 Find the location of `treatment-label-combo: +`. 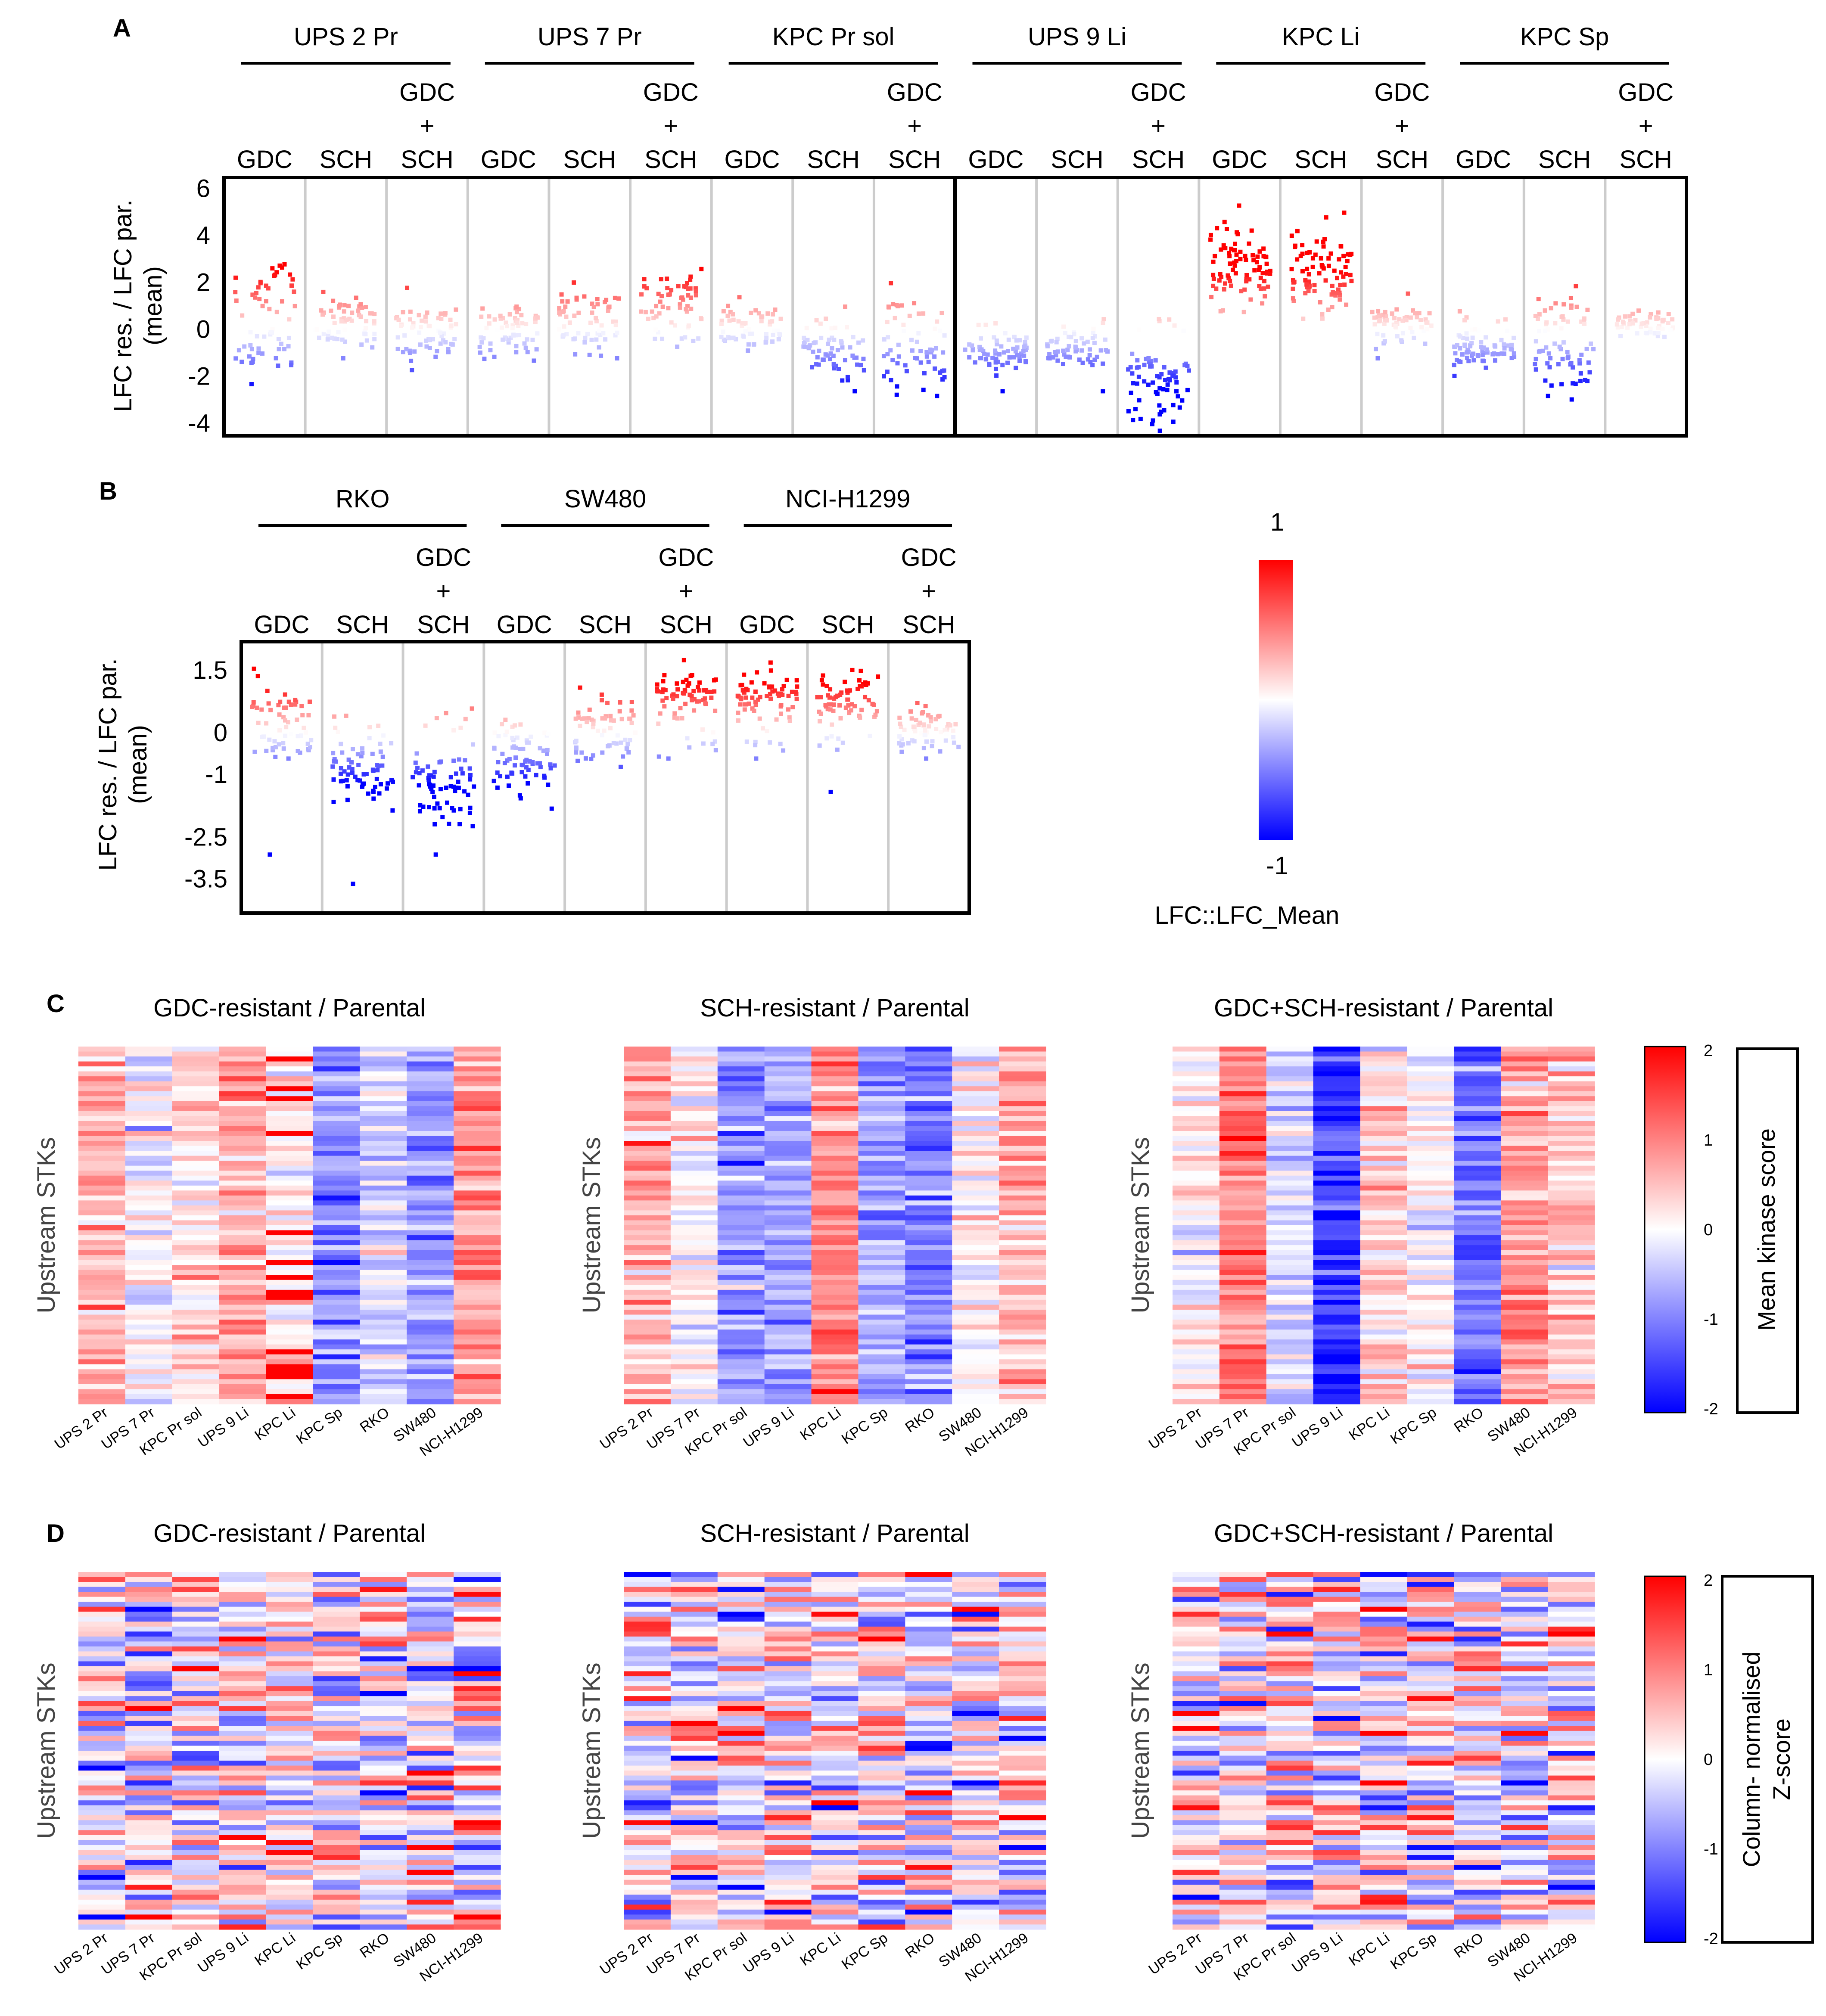

treatment-label-combo: + is located at coordinates (670, 126).